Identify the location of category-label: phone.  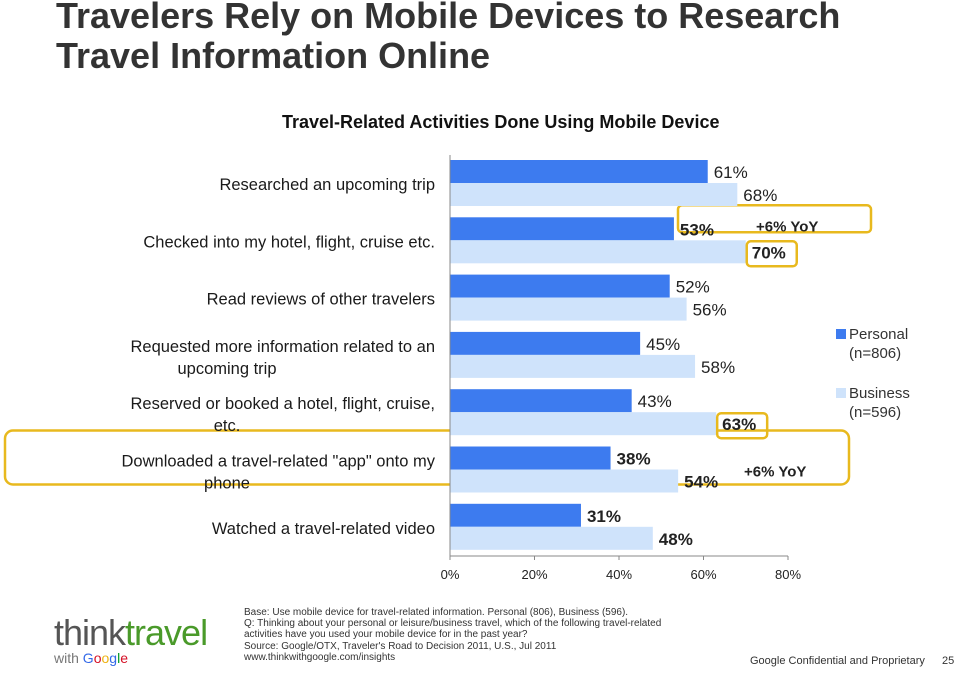
(227, 484).